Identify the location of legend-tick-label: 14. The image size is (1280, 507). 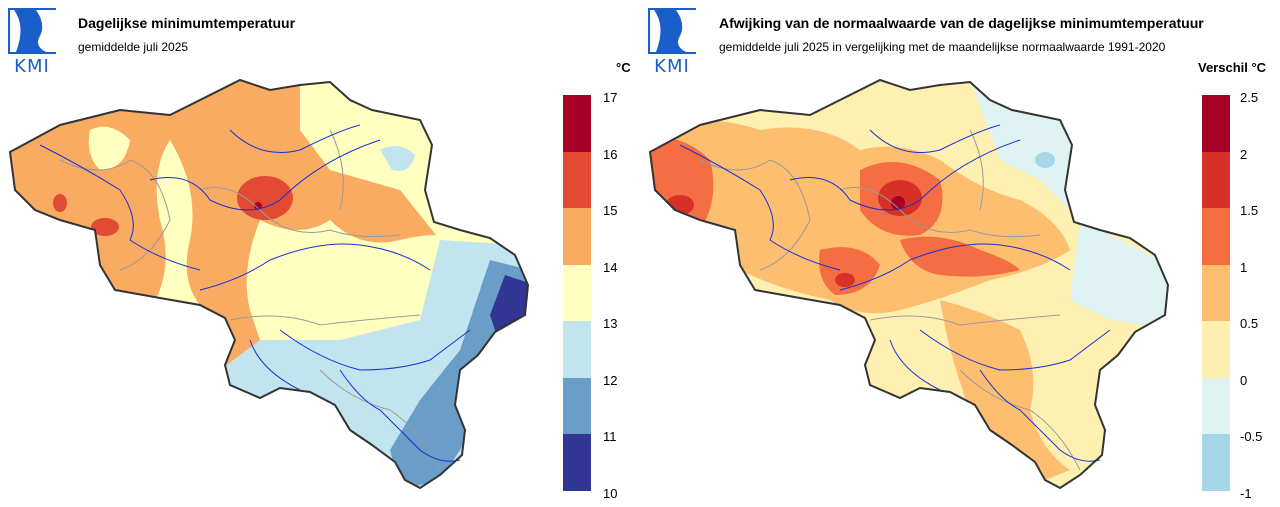
(610, 267).